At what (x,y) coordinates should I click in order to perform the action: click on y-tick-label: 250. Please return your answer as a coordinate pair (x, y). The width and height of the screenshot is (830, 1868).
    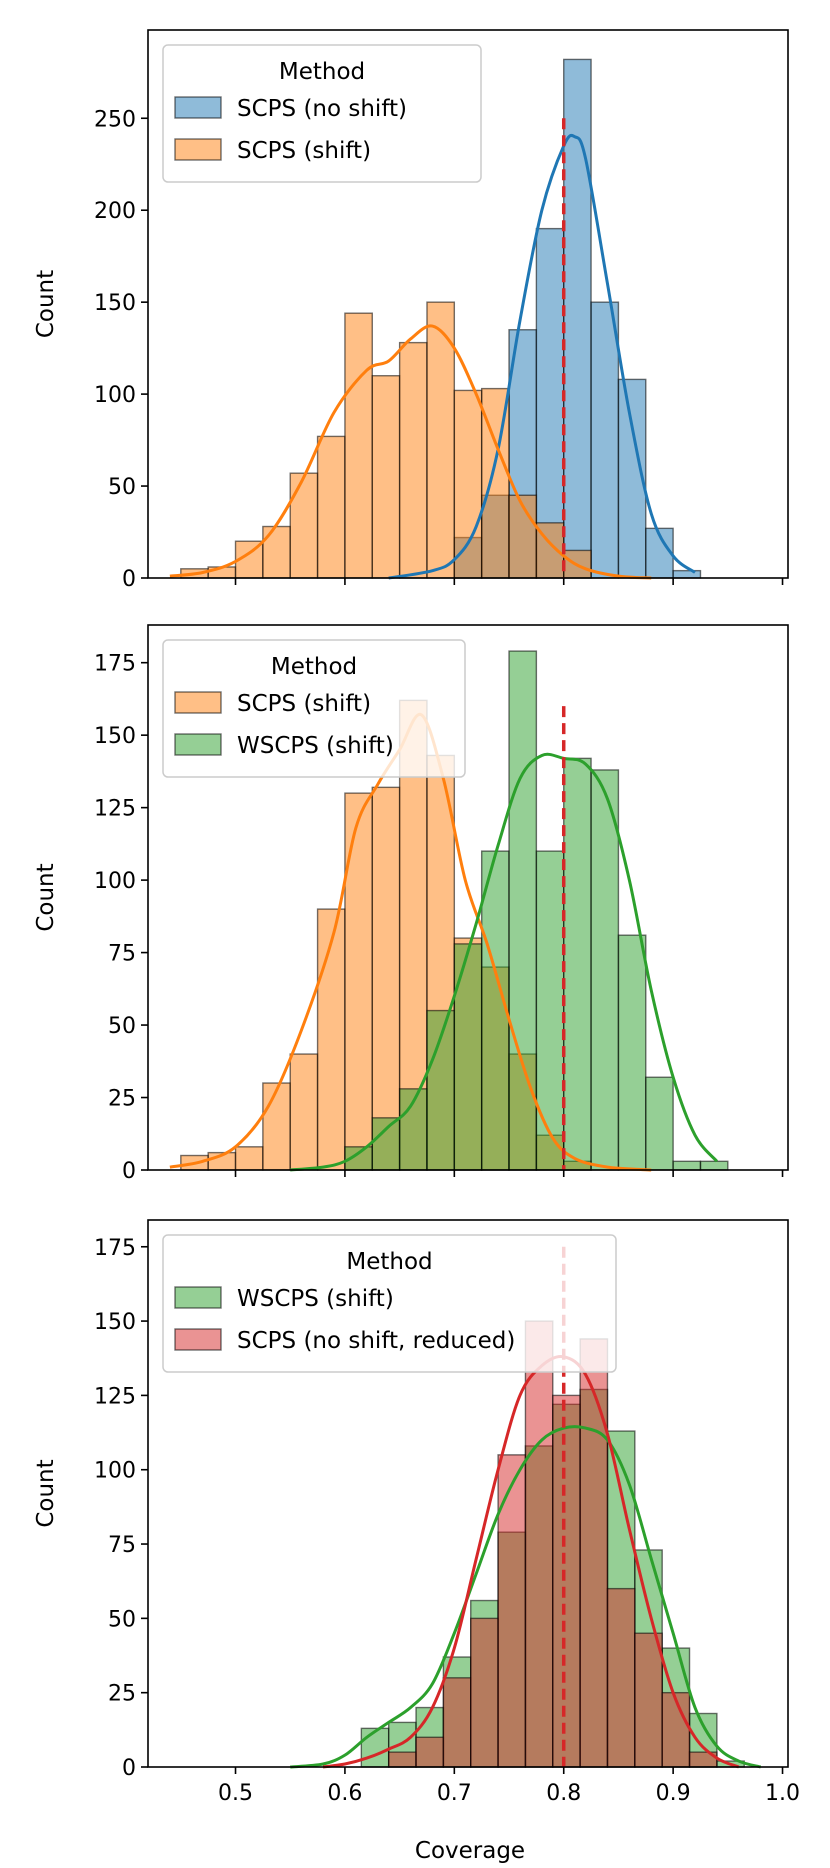
    Looking at the image, I should click on (115, 119).